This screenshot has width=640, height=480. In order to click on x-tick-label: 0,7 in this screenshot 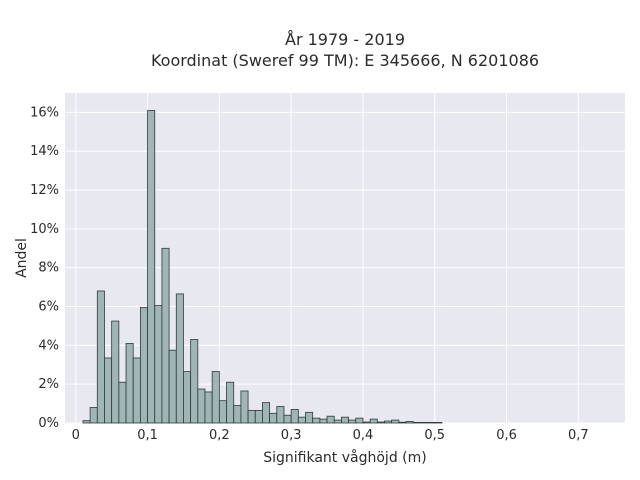, I will do `click(578, 435)`.